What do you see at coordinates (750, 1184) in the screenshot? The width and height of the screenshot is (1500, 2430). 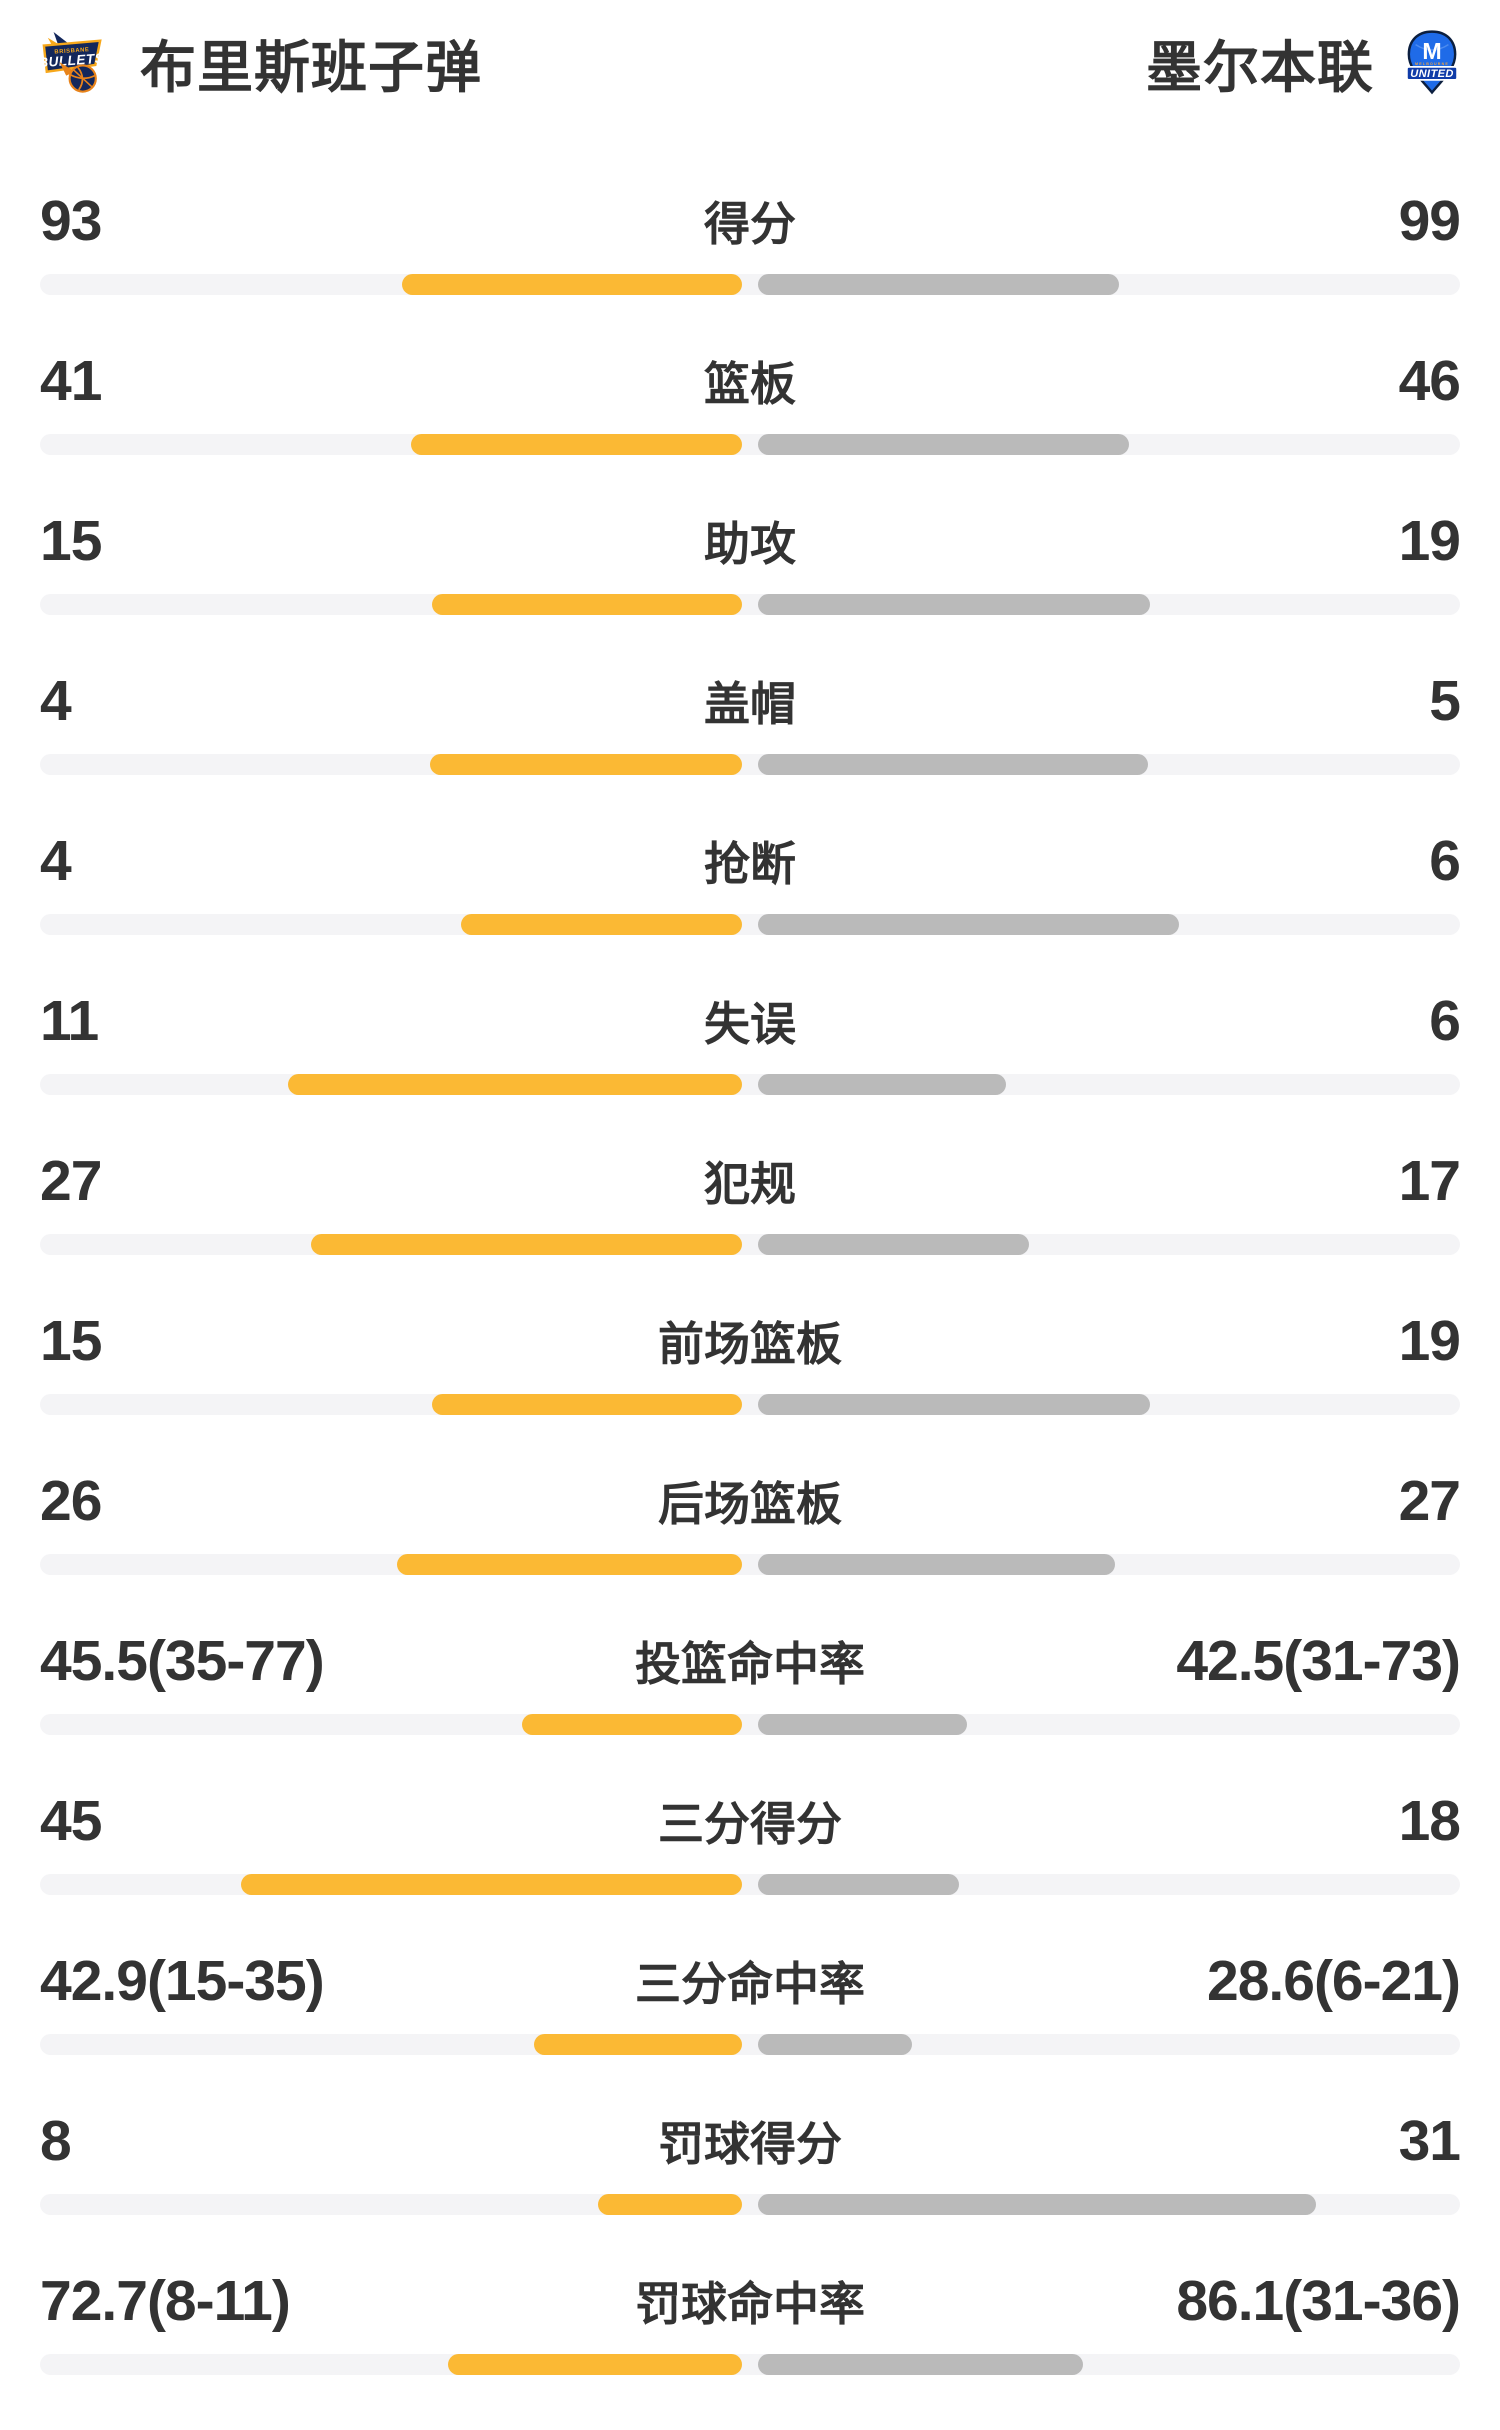 I see `stat-label: 犯规` at bounding box center [750, 1184].